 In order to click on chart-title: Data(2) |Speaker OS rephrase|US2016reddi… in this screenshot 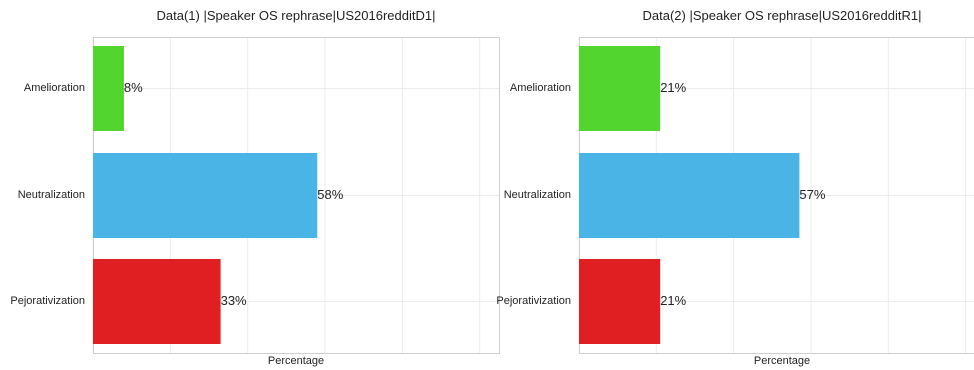, I will do `click(782, 15)`.